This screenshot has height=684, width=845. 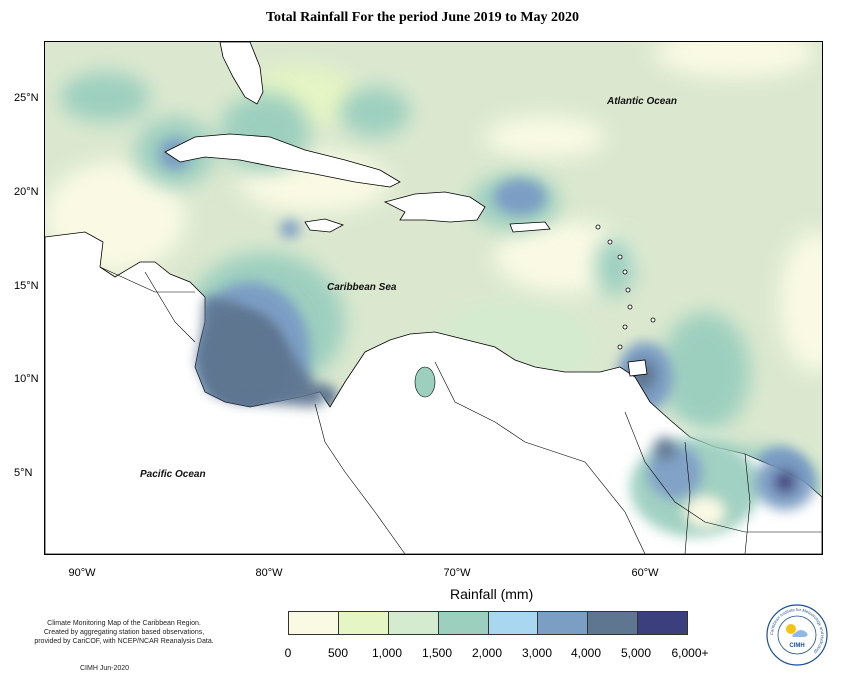 I want to click on lon-label-80w: 80°W, so click(x=269, y=573).